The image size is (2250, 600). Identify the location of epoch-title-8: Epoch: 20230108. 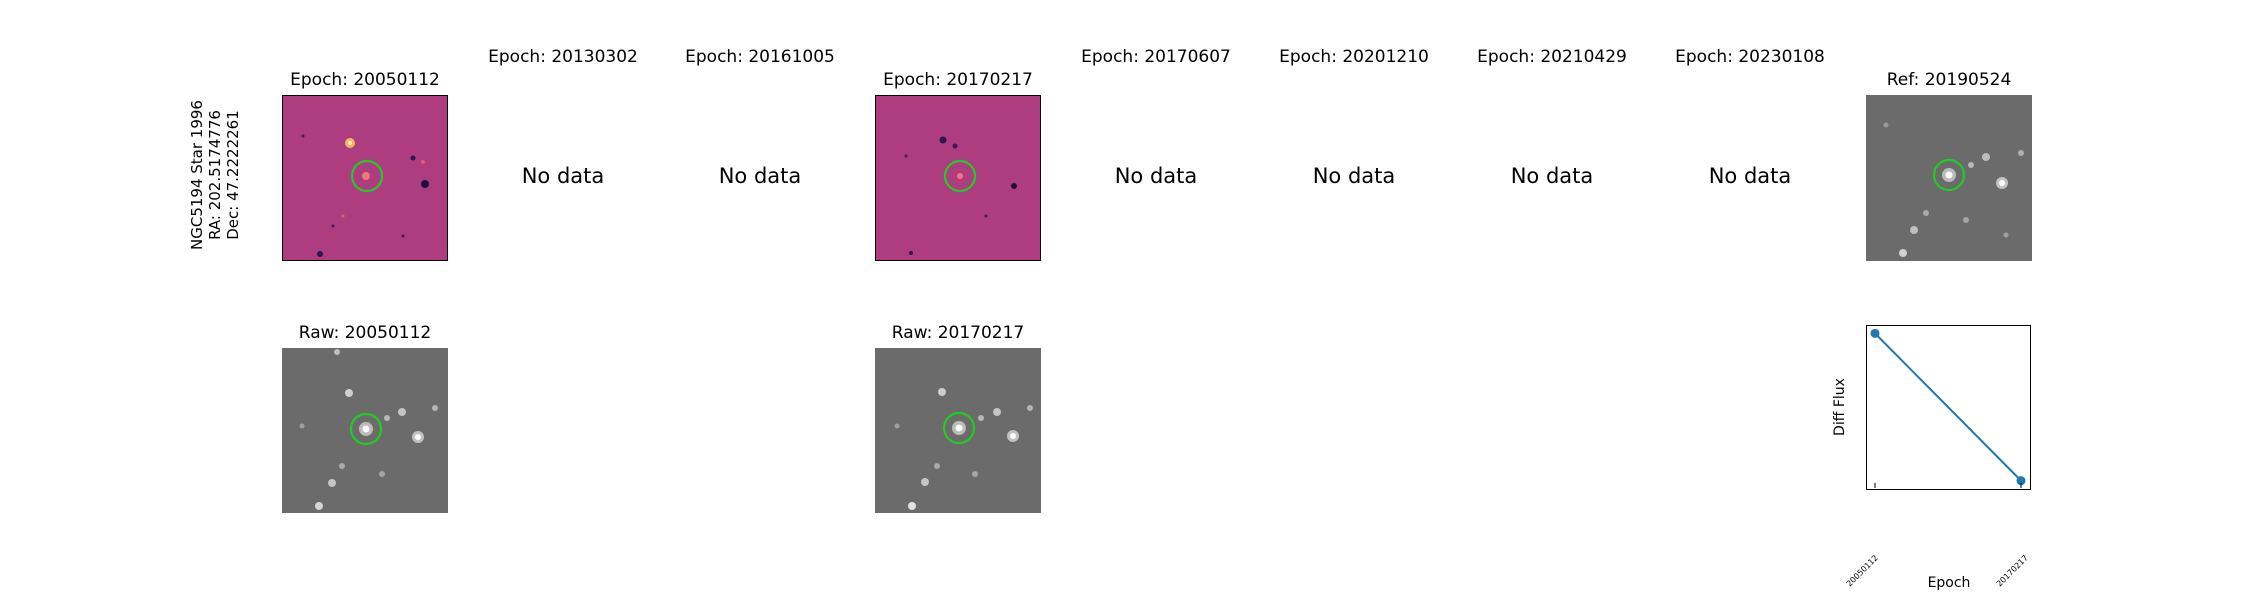
(1750, 57).